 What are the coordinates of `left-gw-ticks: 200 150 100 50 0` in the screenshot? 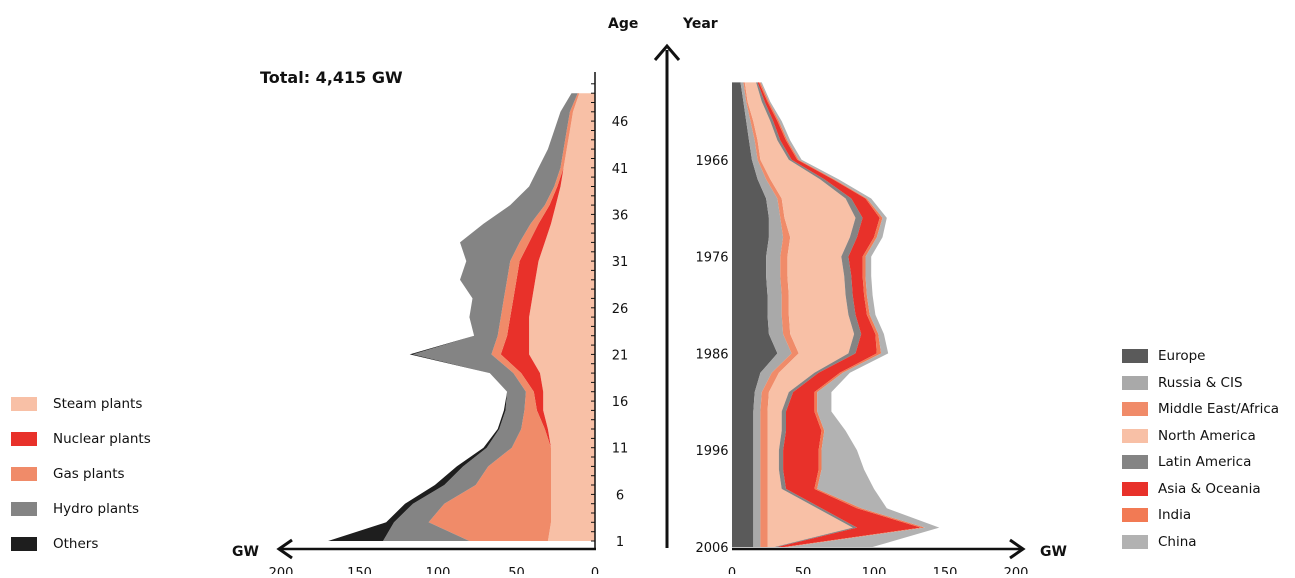 It's located at (434, 572).